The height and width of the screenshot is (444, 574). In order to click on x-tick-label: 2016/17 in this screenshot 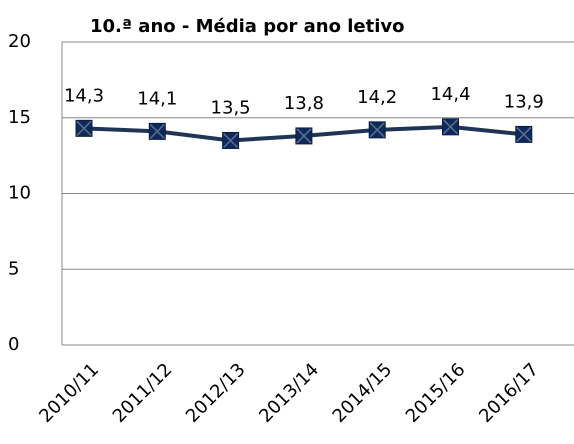, I will do `click(509, 393)`.